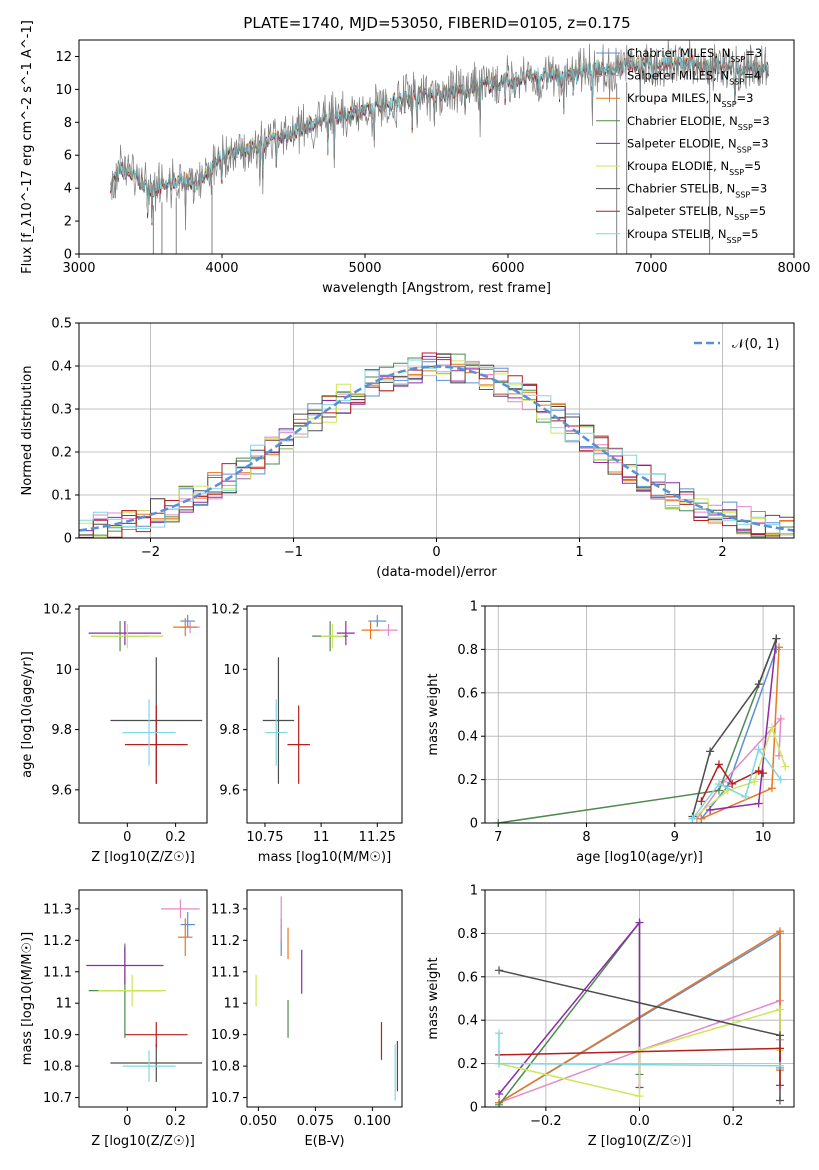 The height and width of the screenshot is (1170, 819). What do you see at coordinates (436, 572) in the screenshot?
I see `x-axis-label: (data-model)/error` at bounding box center [436, 572].